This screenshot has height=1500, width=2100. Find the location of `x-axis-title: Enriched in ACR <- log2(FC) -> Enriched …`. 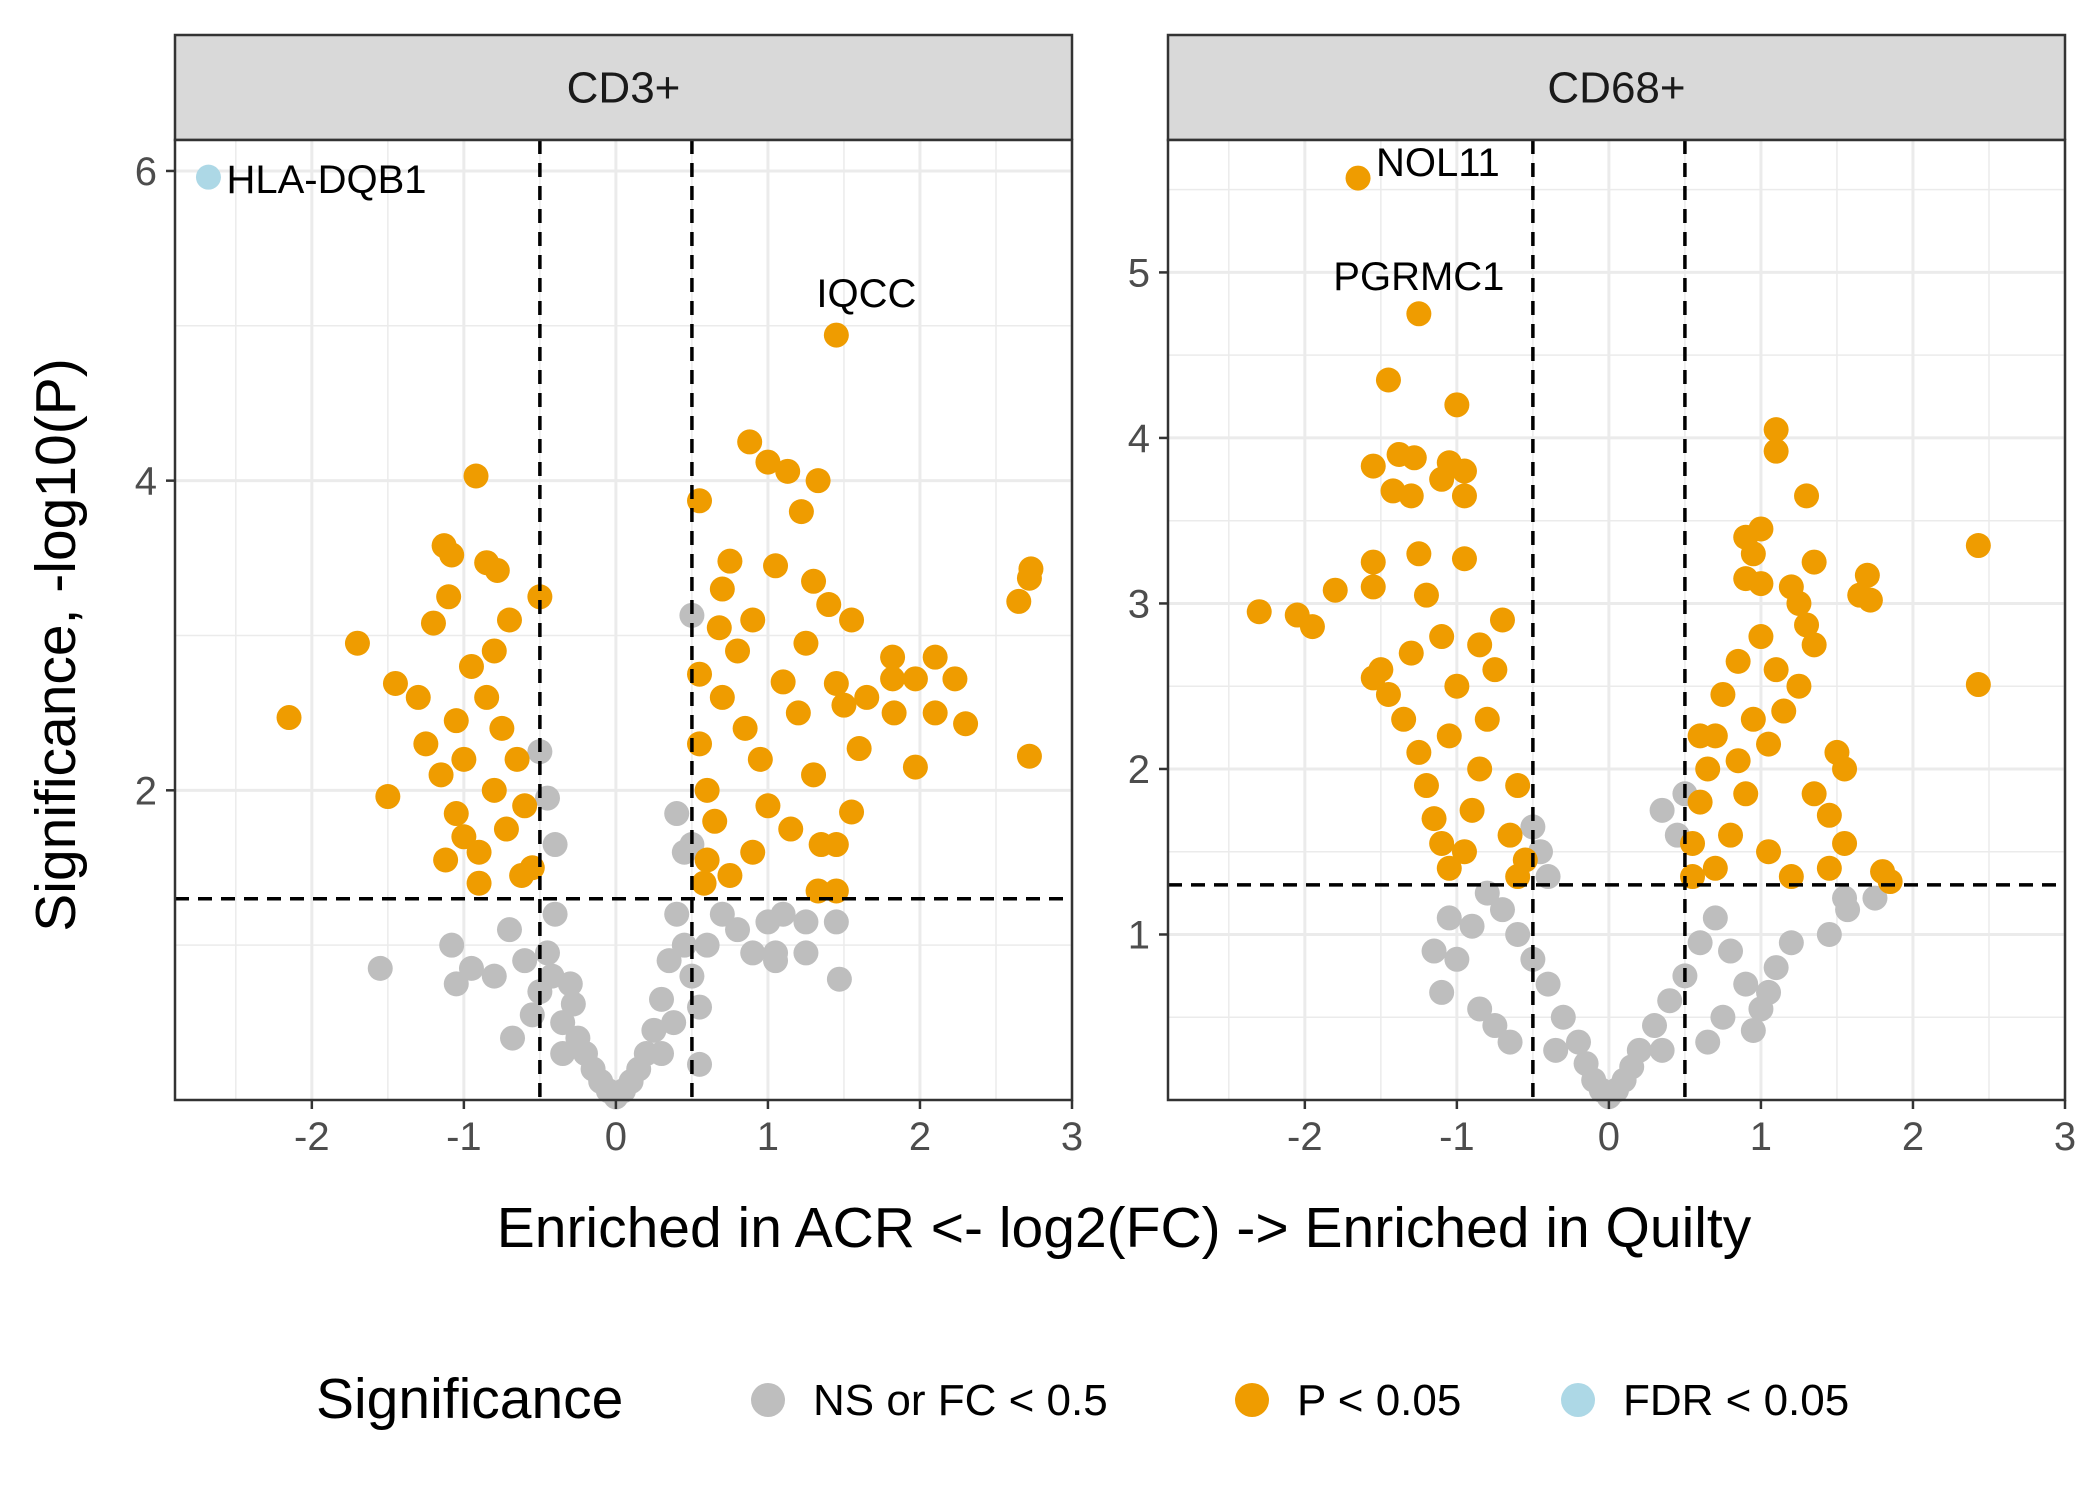

x-axis-title: Enriched in ACR <- log2(FC) -> Enriched … is located at coordinates (1124, 1228).